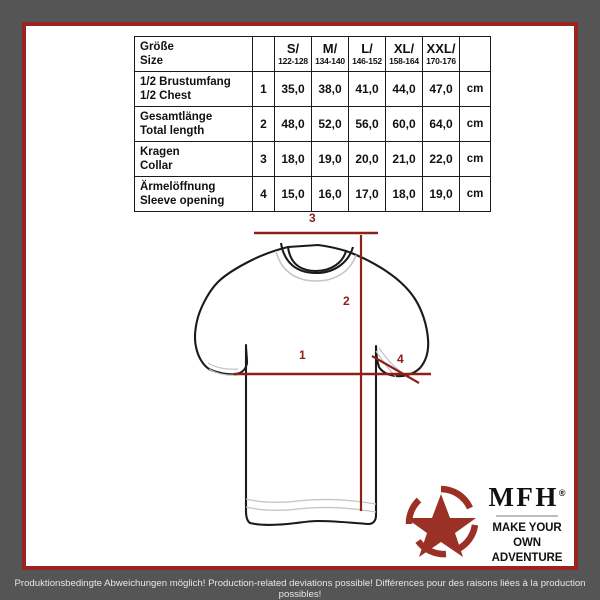 This screenshot has height=600, width=600. What do you see at coordinates (367, 124) in the screenshot?
I see `row-length-l: 56,0` at bounding box center [367, 124].